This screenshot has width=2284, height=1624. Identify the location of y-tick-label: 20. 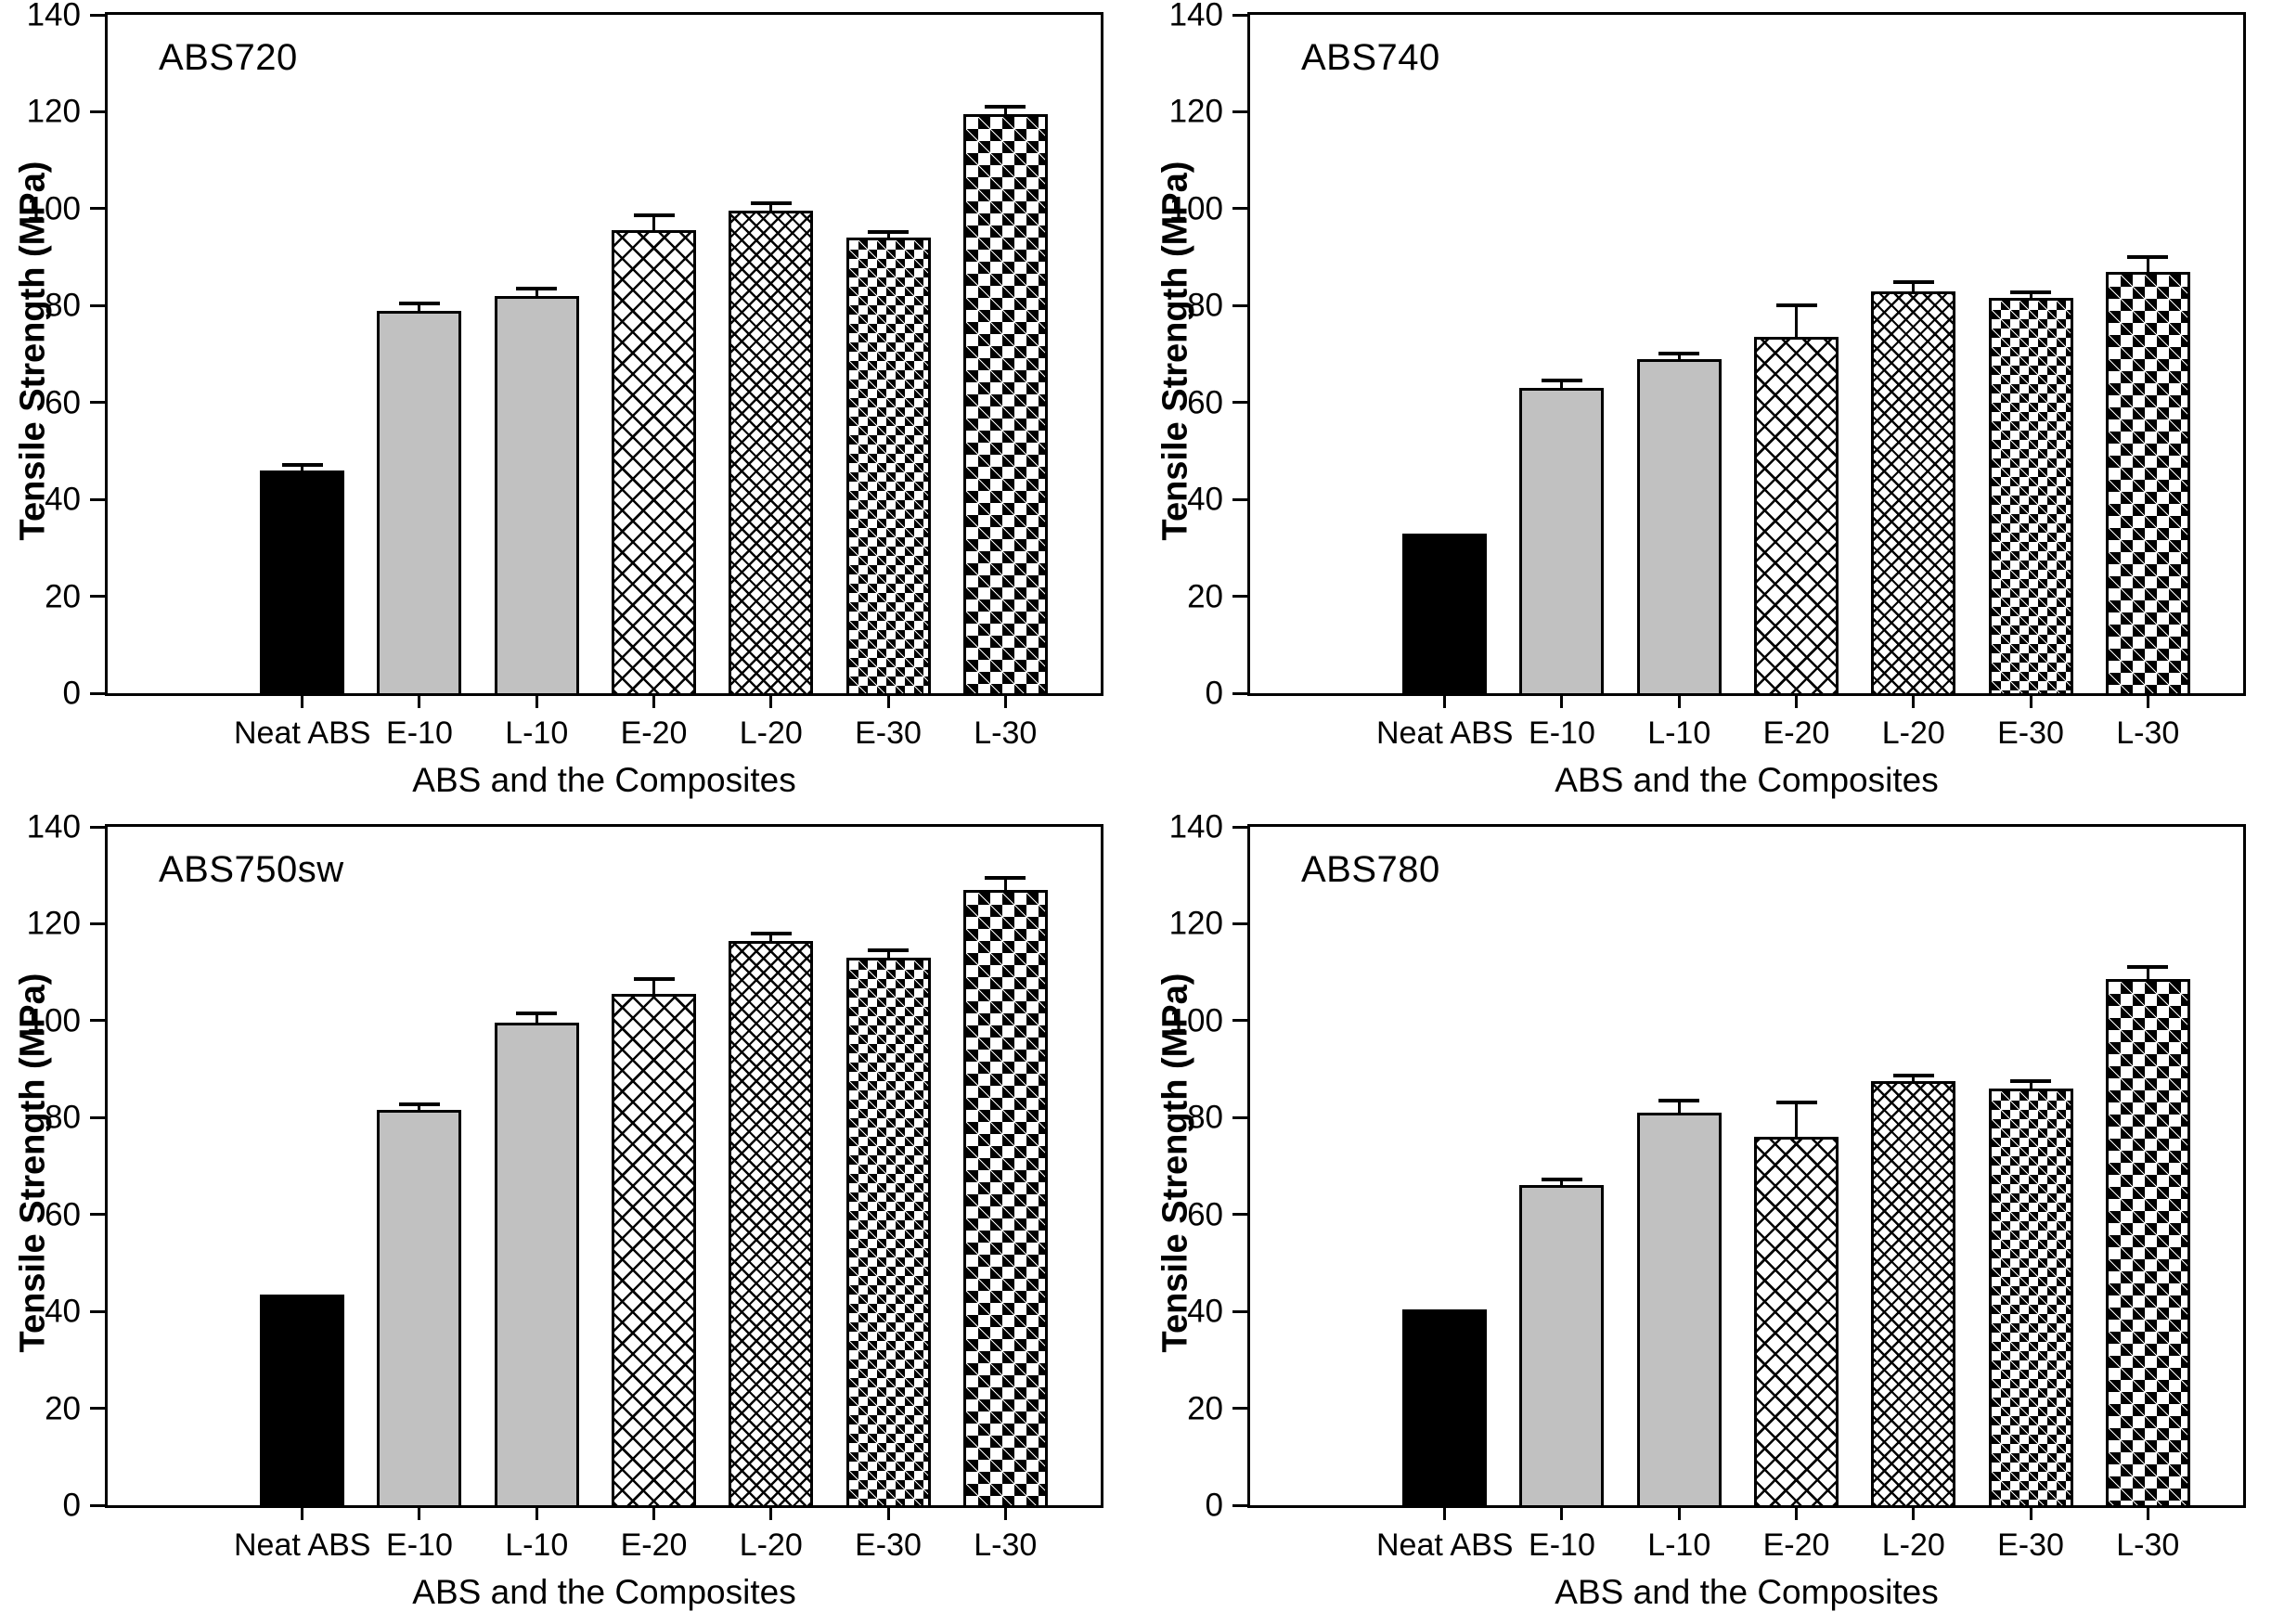
(63, 1409).